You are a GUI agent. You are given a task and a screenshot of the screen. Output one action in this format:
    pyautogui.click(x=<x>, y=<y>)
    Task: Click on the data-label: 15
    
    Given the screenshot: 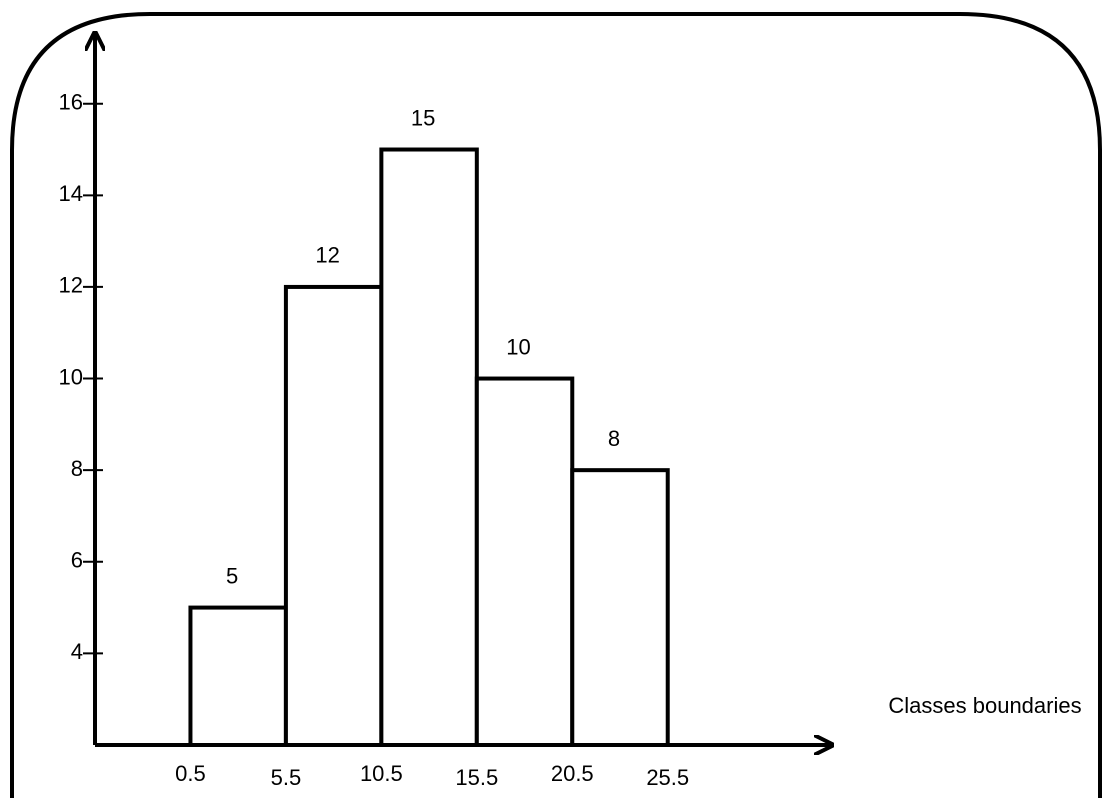 What is the action you would take?
    pyautogui.click(x=423, y=117)
    